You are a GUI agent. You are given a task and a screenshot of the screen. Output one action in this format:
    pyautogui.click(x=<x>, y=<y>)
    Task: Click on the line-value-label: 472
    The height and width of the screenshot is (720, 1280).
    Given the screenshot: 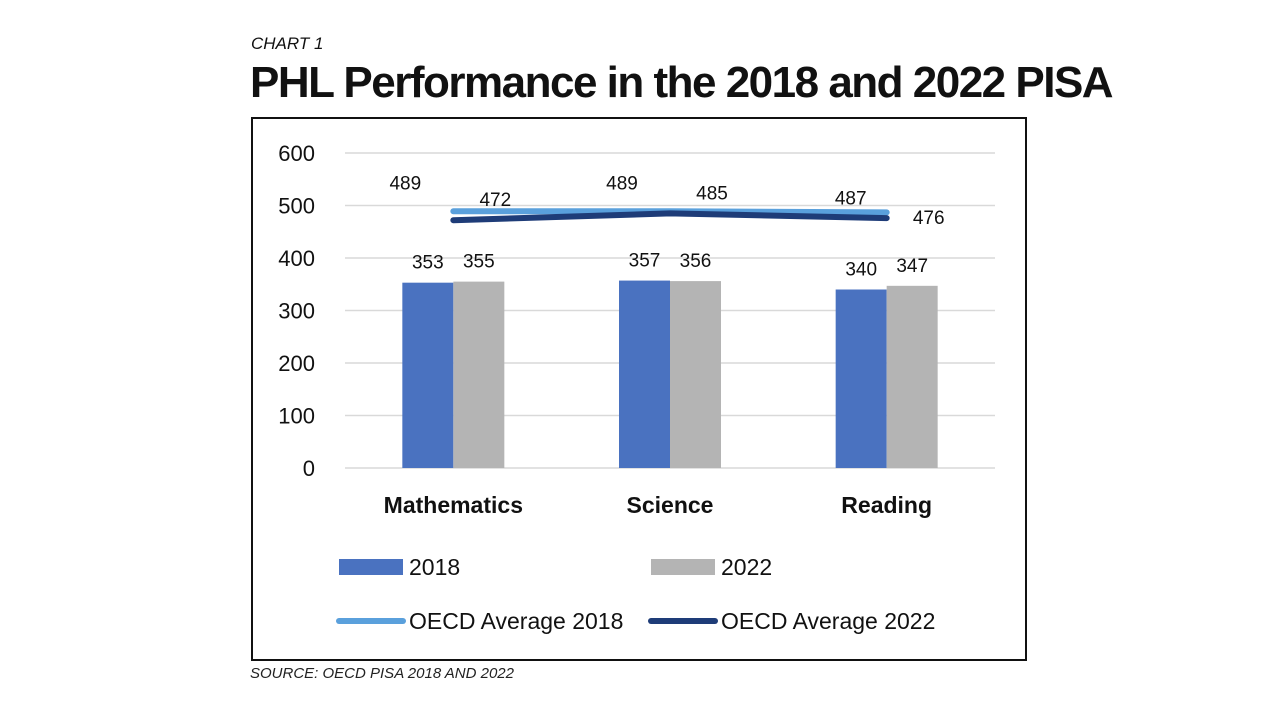 What is the action you would take?
    pyautogui.click(x=495, y=200)
    